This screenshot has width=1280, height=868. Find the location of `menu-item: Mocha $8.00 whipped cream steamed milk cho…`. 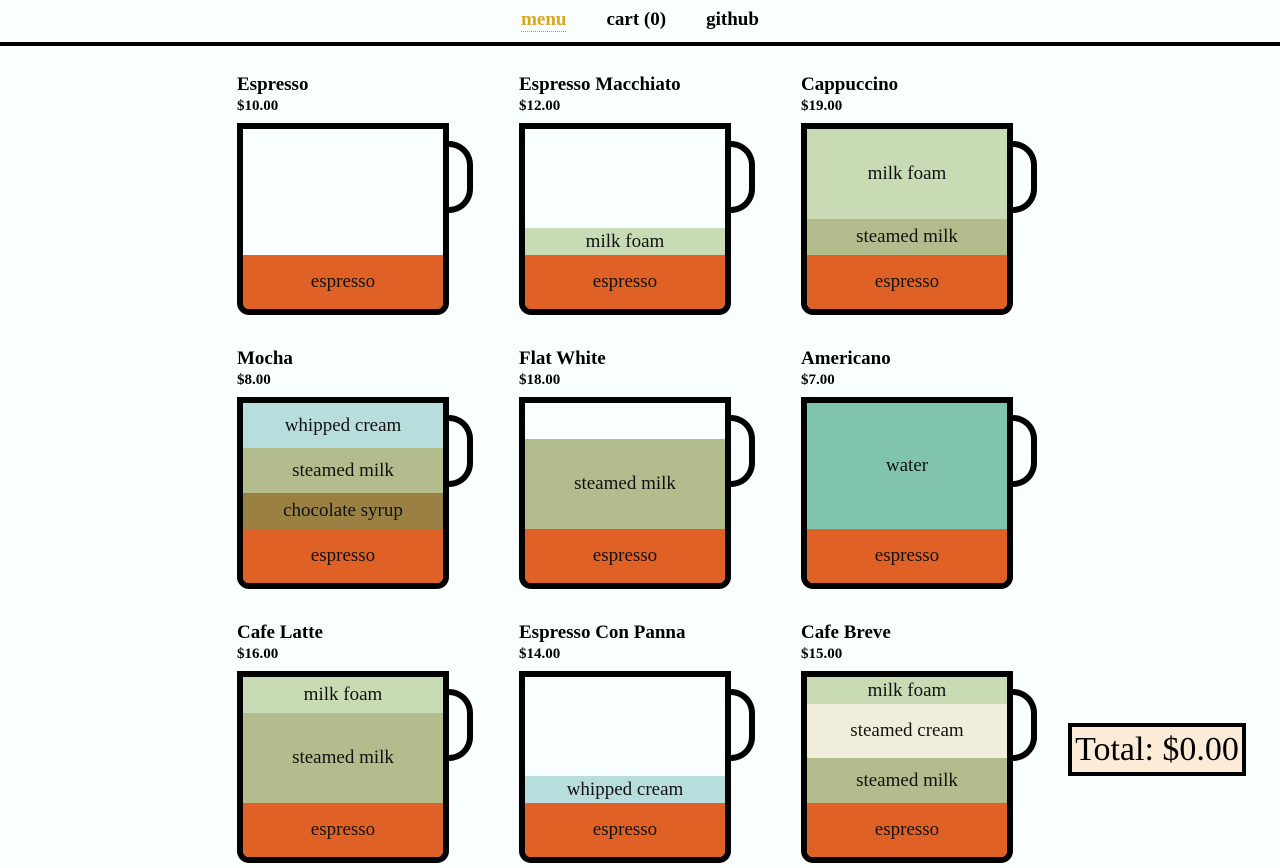

menu-item: Mocha $8.00 whipped cream steamed milk cho… is located at coordinates (378, 457).